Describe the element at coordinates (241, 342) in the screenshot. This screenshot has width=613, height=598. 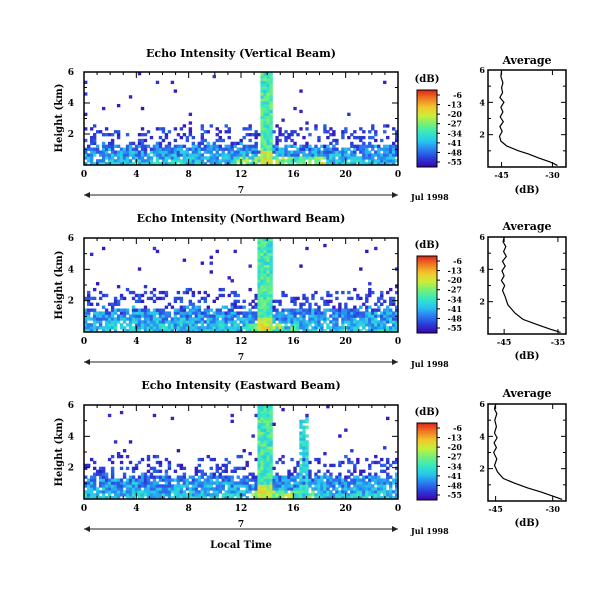
I see `x-tick-label: 12` at that location.